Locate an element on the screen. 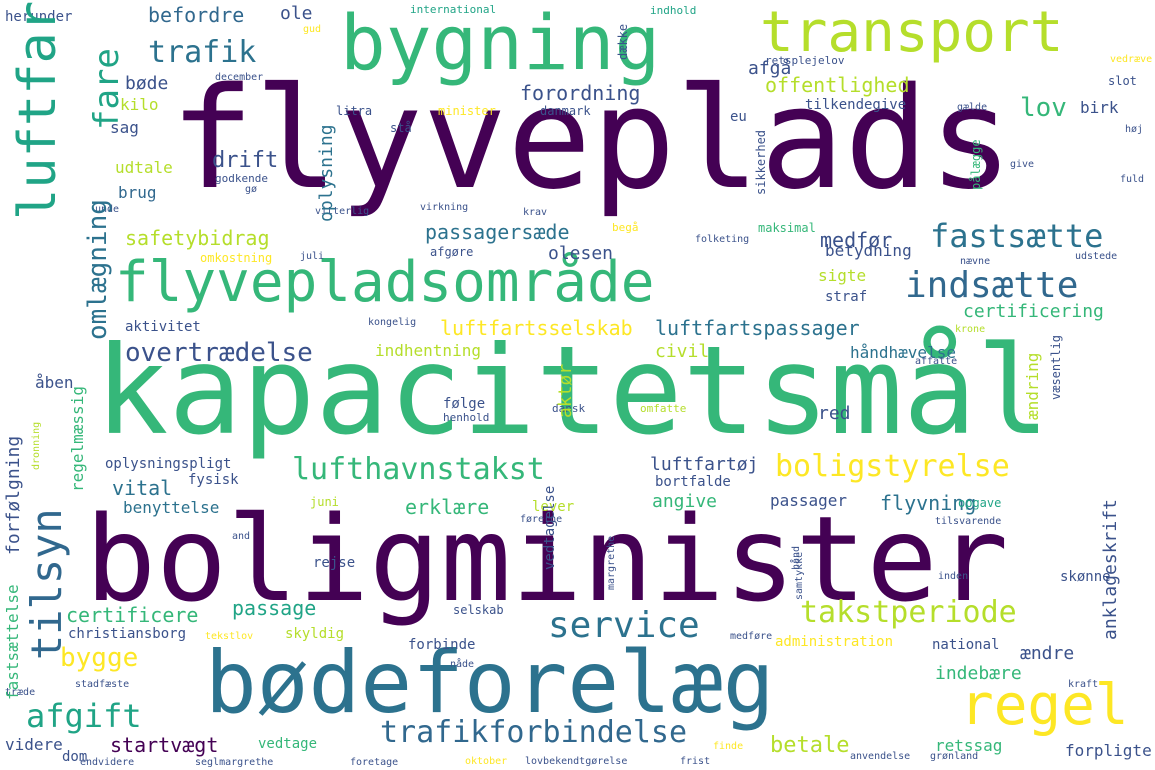 Image resolution: width=1155 pixels, height=770 pixels. word-gud: gud is located at coordinates (312, 29).